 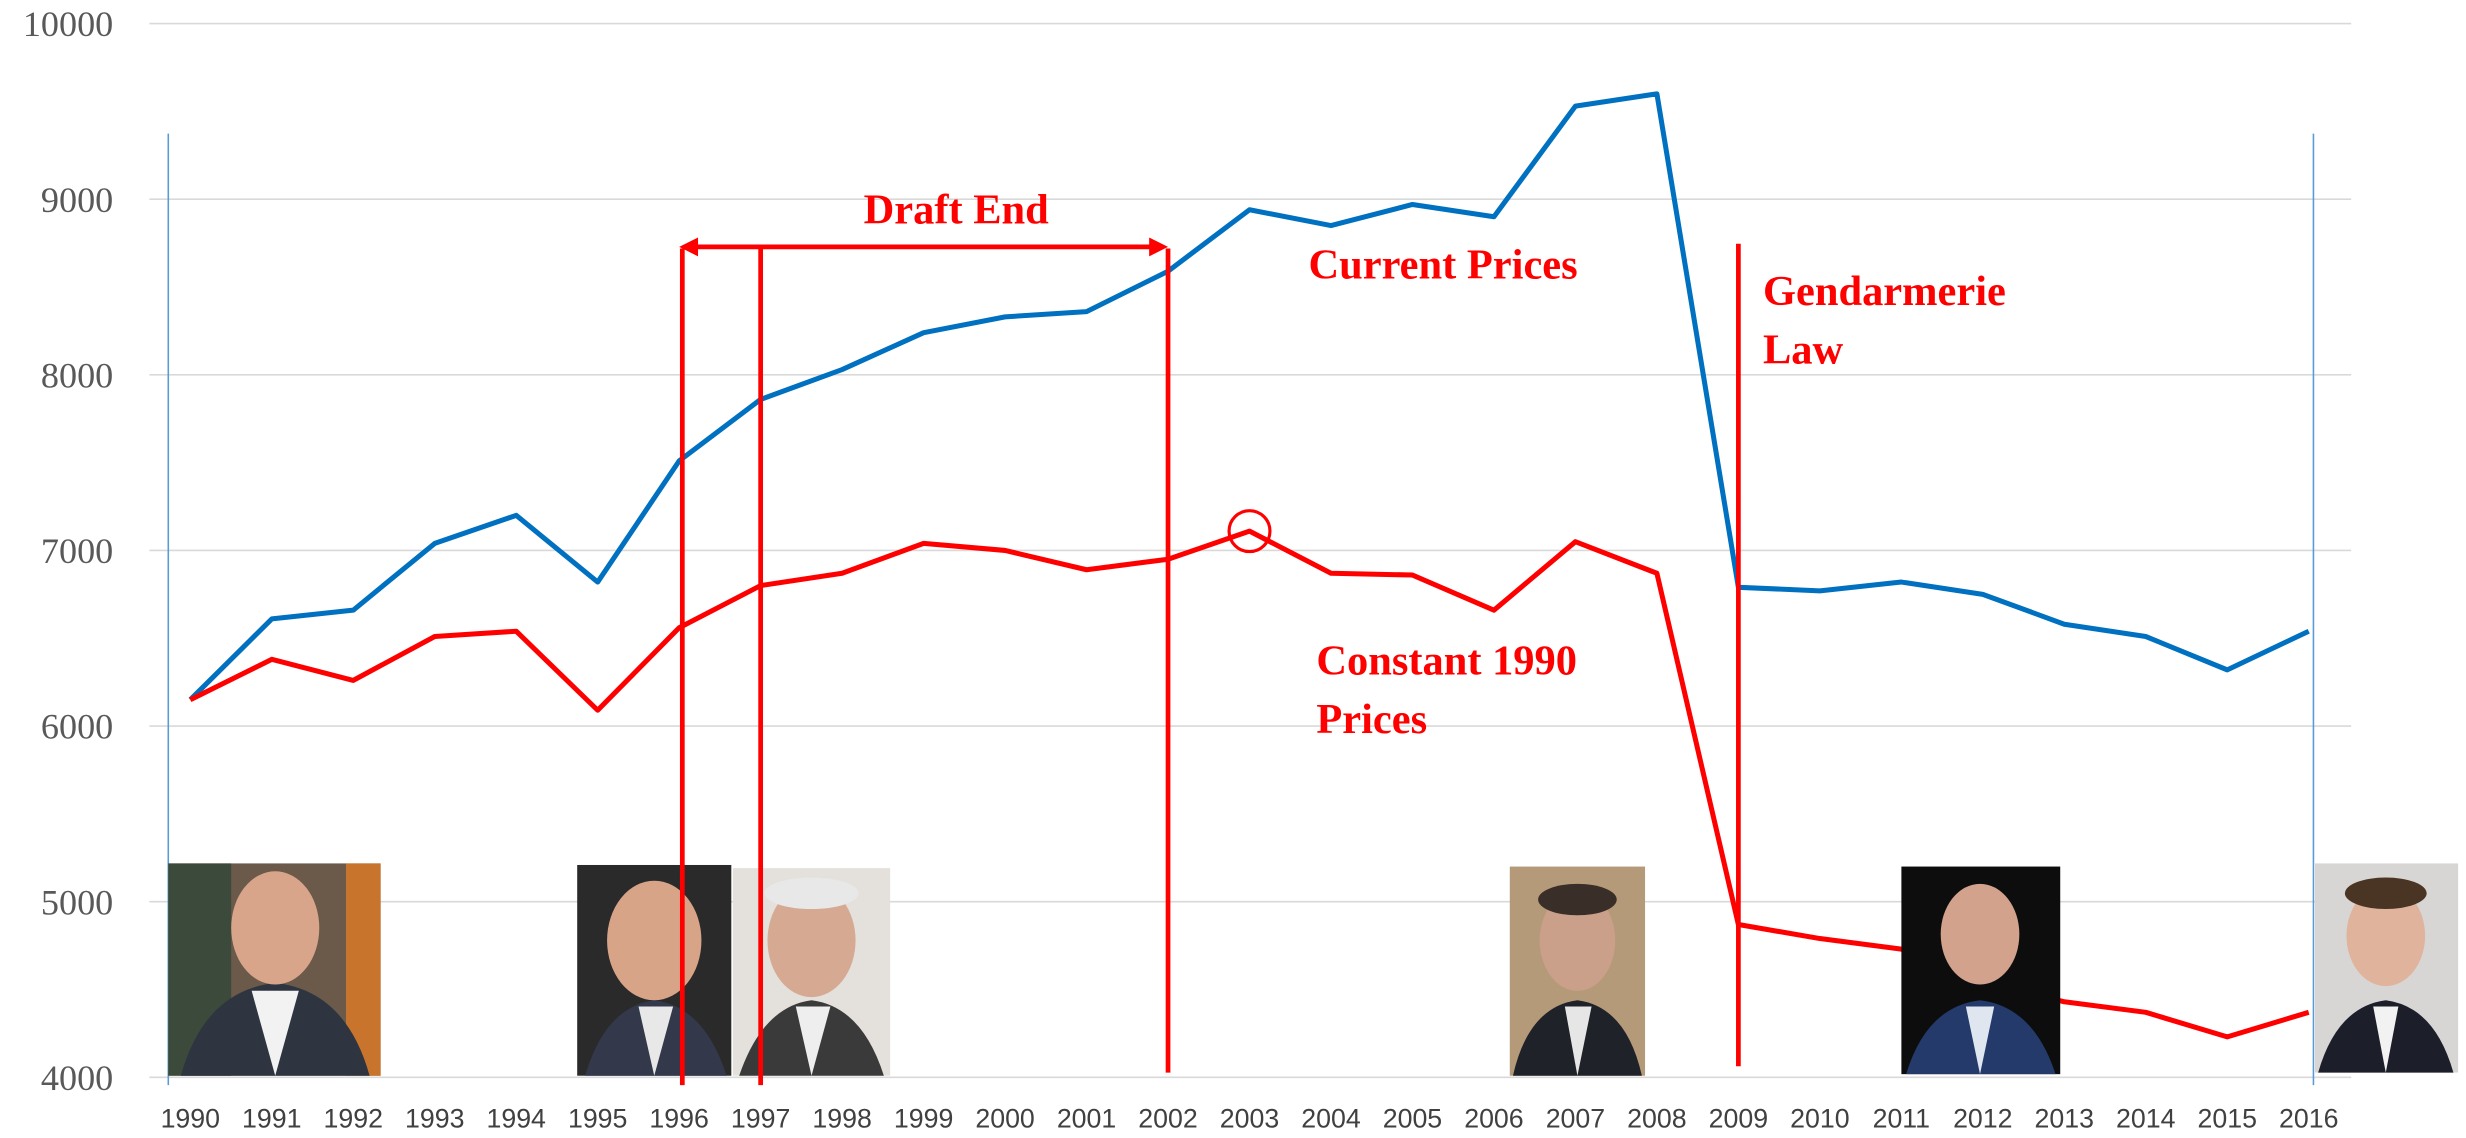 What do you see at coordinates (1803, 349) in the screenshot?
I see `annotation: Law` at bounding box center [1803, 349].